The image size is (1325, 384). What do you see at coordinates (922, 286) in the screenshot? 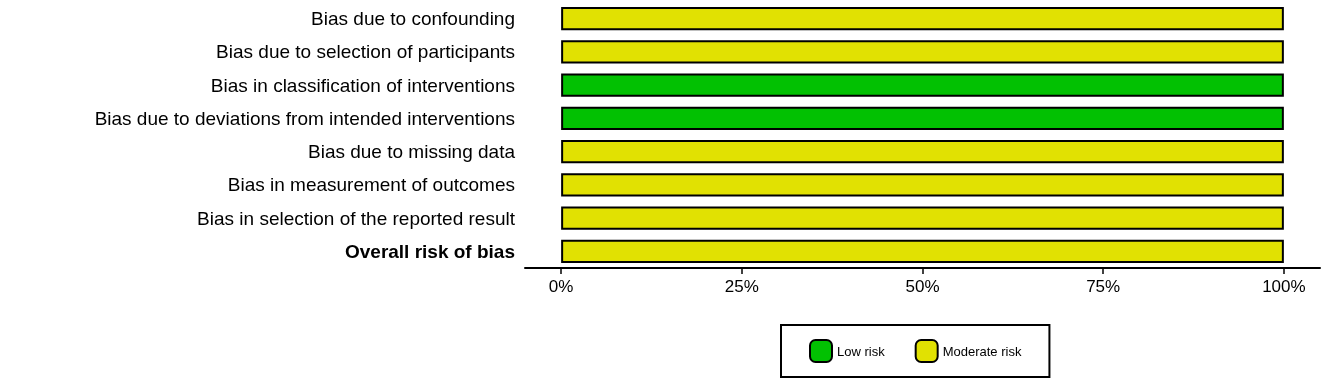
I see `x-tick-label: 50%` at bounding box center [922, 286].